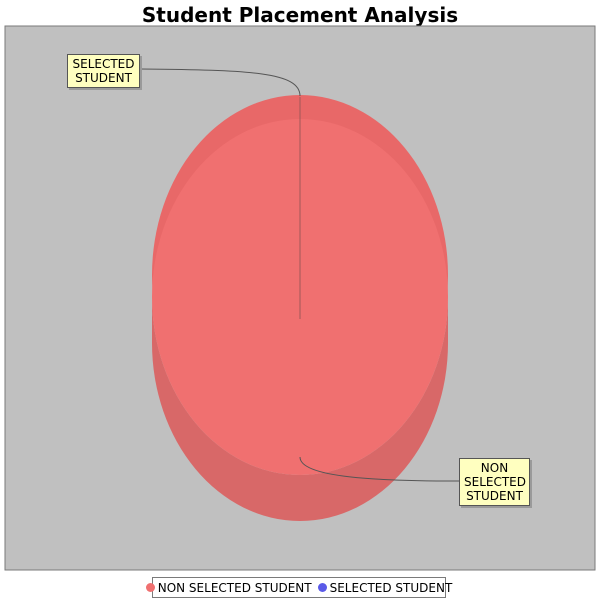 This screenshot has width=600, height=600. Describe the element at coordinates (379, 469) in the screenshot. I see `leader-line-non-selected` at that location.